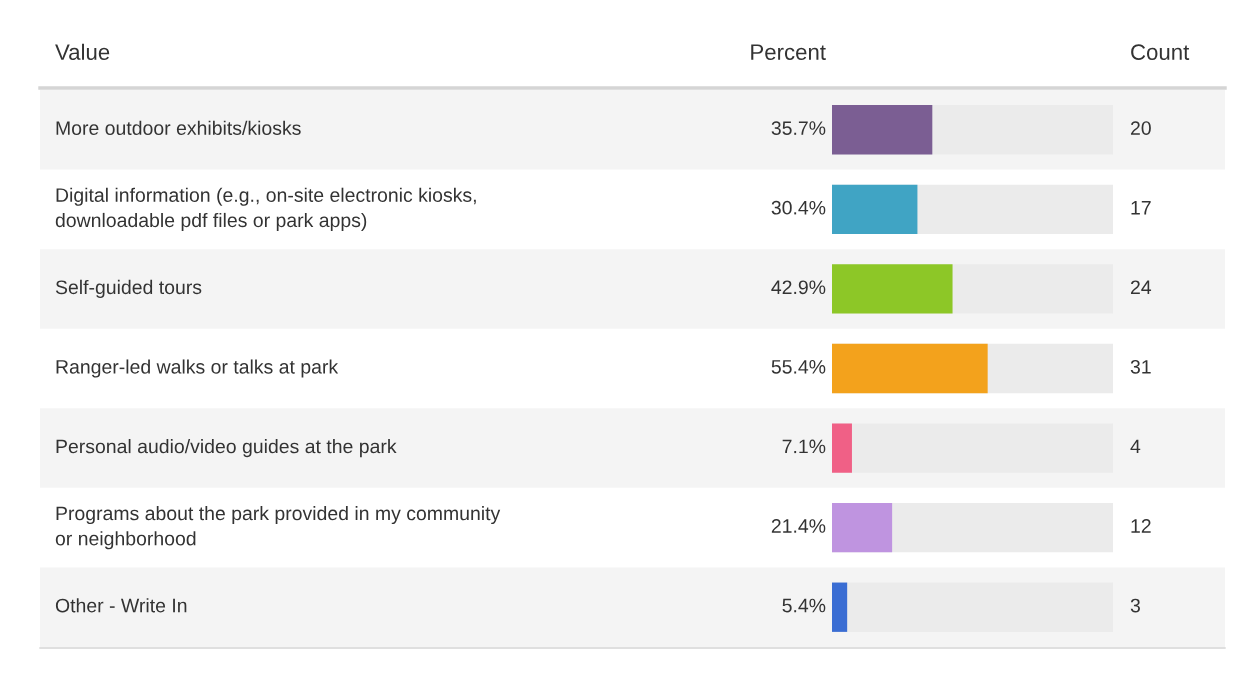 The image size is (1241, 675). Describe the element at coordinates (798, 128) in the screenshot. I see `data-label: 35.7%` at that location.